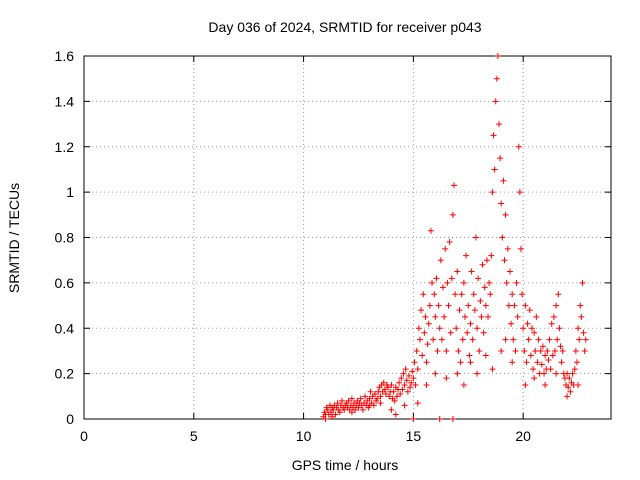  What do you see at coordinates (70, 419) in the screenshot?
I see `y-tick-label: 0` at bounding box center [70, 419].